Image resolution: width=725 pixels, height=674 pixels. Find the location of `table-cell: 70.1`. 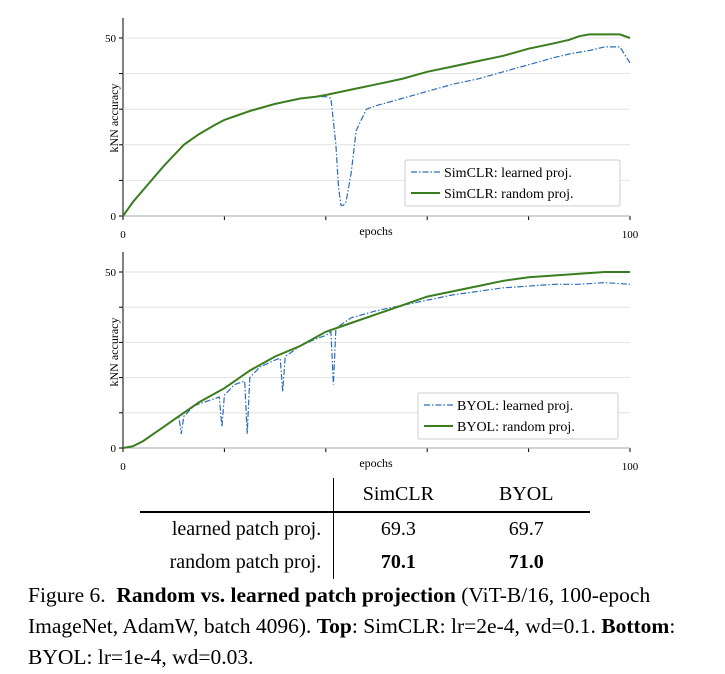

table-cell: 70.1 is located at coordinates (398, 562).